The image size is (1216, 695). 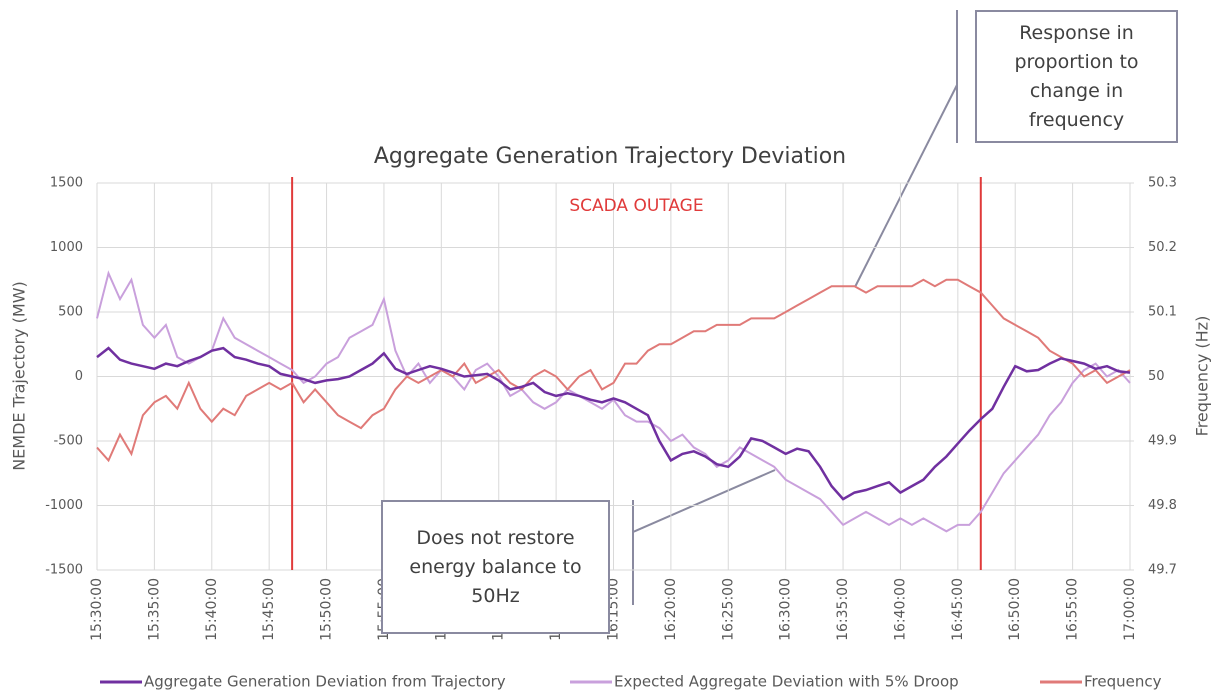 What do you see at coordinates (1202, 376) in the screenshot?
I see `y2-axis-title: Frequency (Hz)` at bounding box center [1202, 376].